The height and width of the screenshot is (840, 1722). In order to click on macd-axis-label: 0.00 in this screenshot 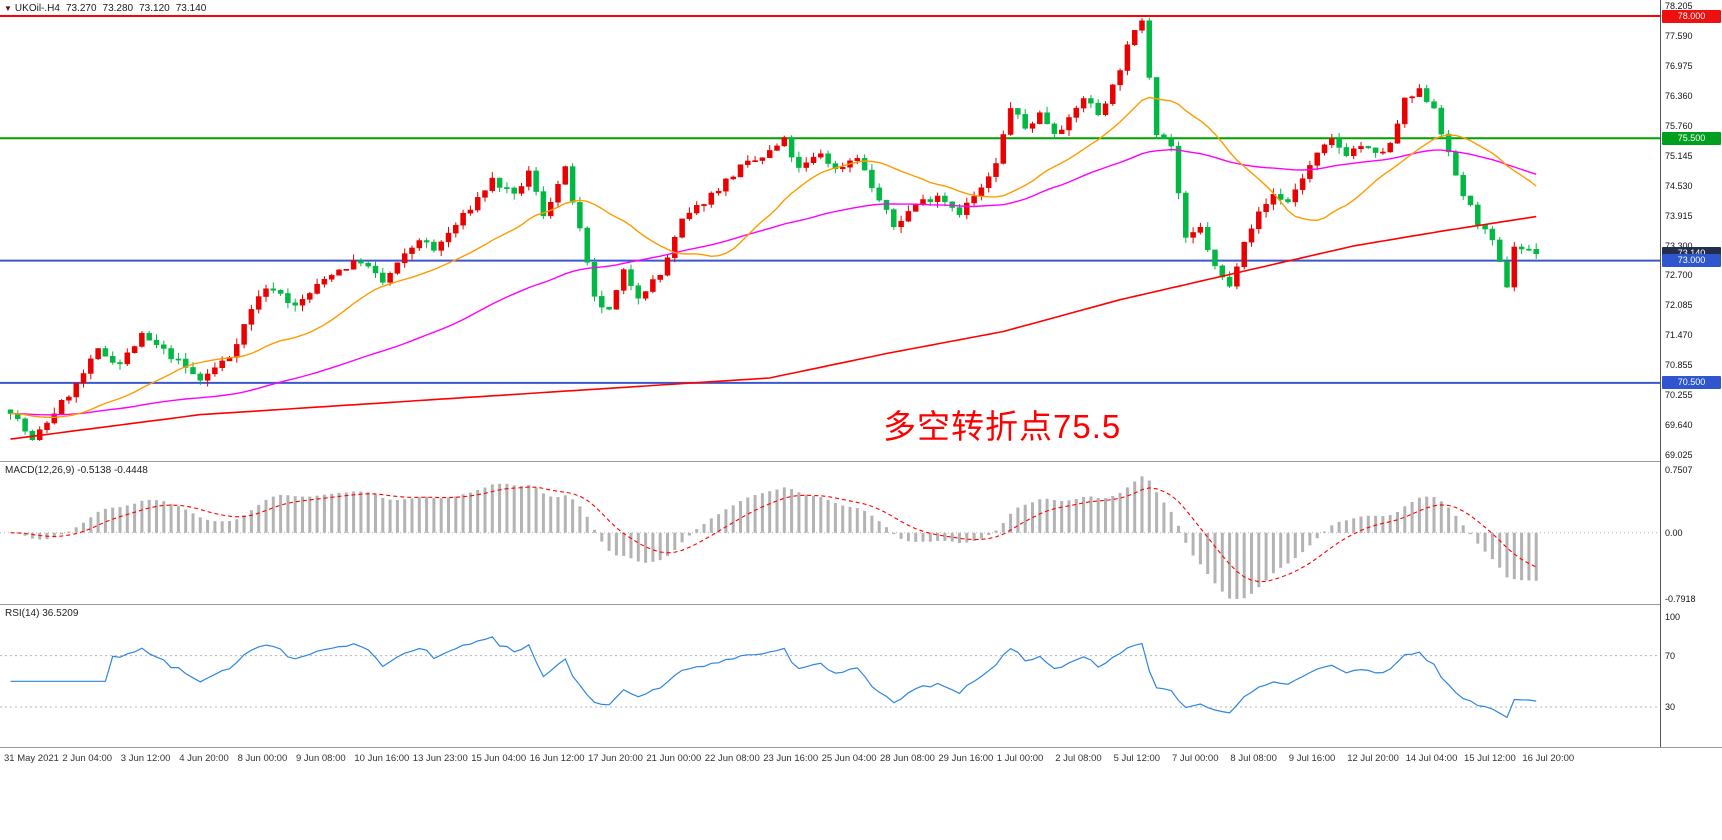, I will do `click(1674, 532)`.